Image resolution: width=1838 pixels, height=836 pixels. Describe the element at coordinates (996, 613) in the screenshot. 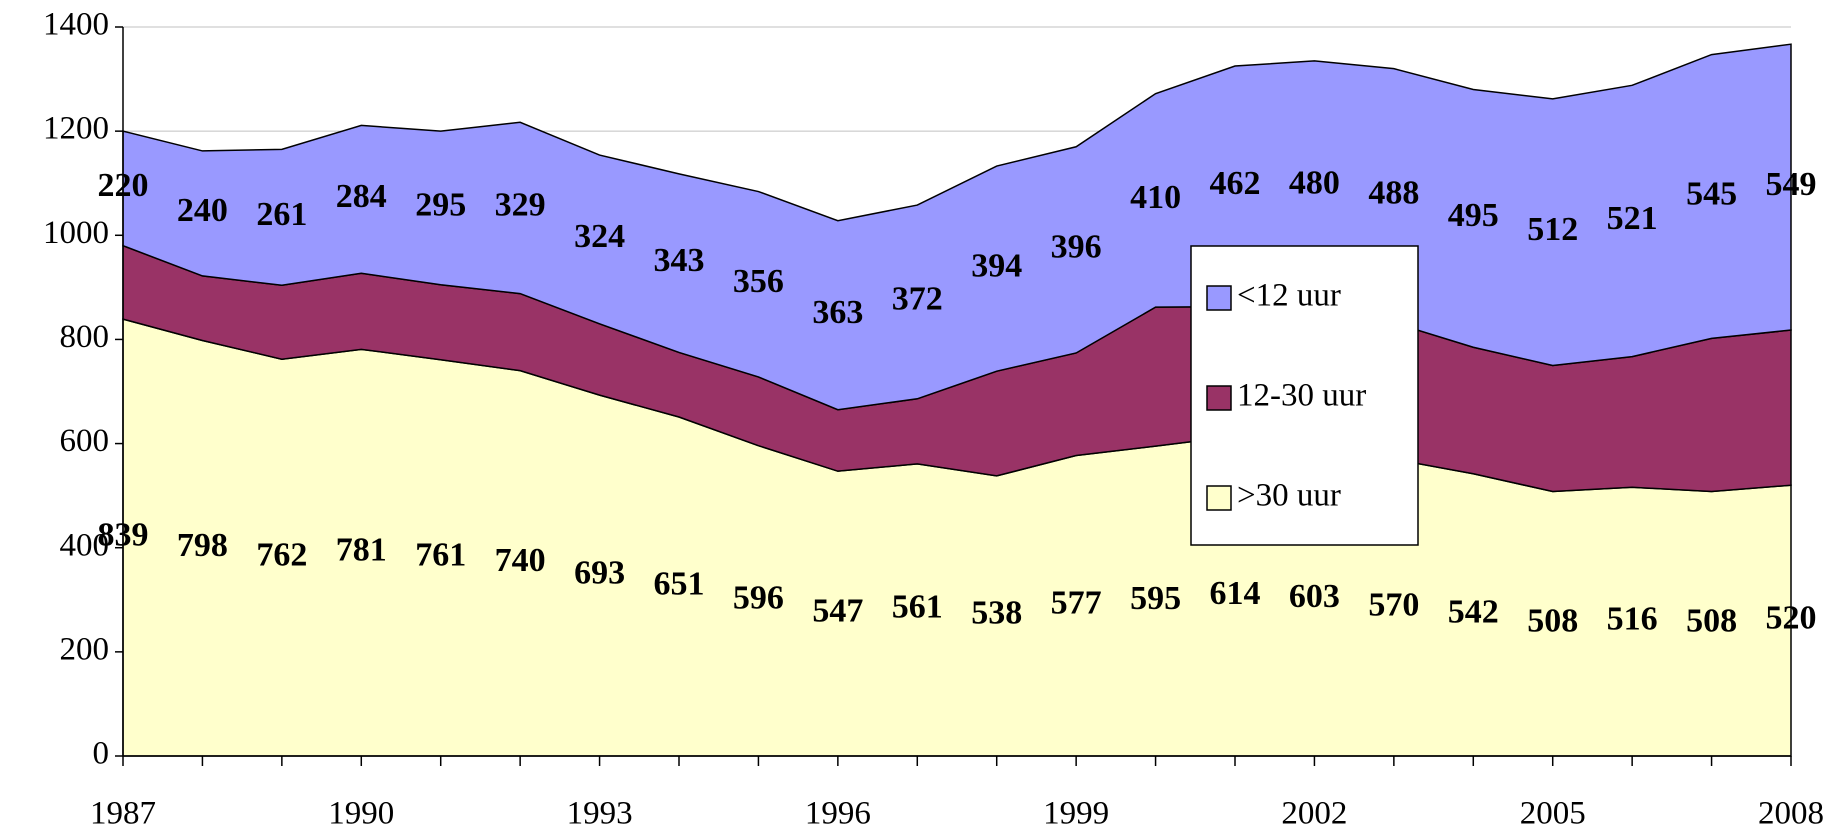

I see `data-label: 538` at that location.